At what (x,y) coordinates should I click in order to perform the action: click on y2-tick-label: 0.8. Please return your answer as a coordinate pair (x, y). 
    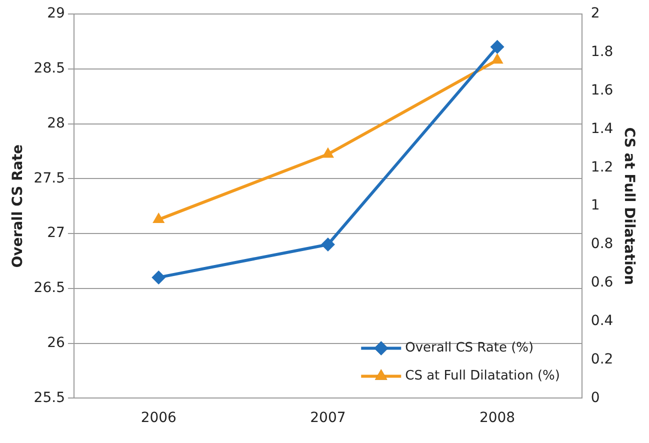
    Looking at the image, I should click on (602, 244).